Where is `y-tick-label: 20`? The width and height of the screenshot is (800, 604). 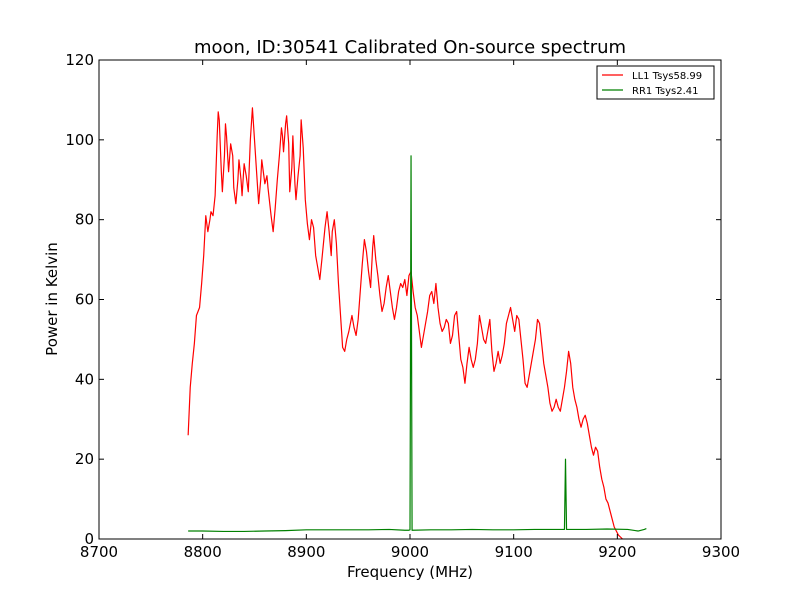
y-tick-label: 20 is located at coordinates (84, 459).